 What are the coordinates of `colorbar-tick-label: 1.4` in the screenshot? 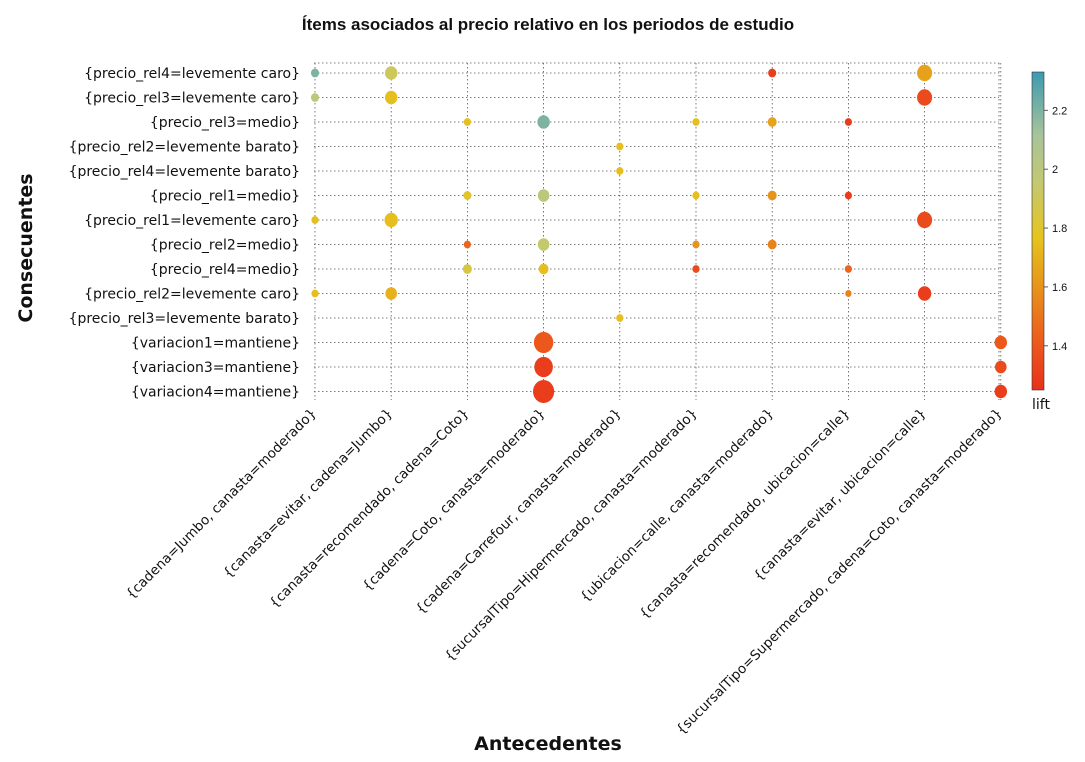 It's located at (1059, 347).